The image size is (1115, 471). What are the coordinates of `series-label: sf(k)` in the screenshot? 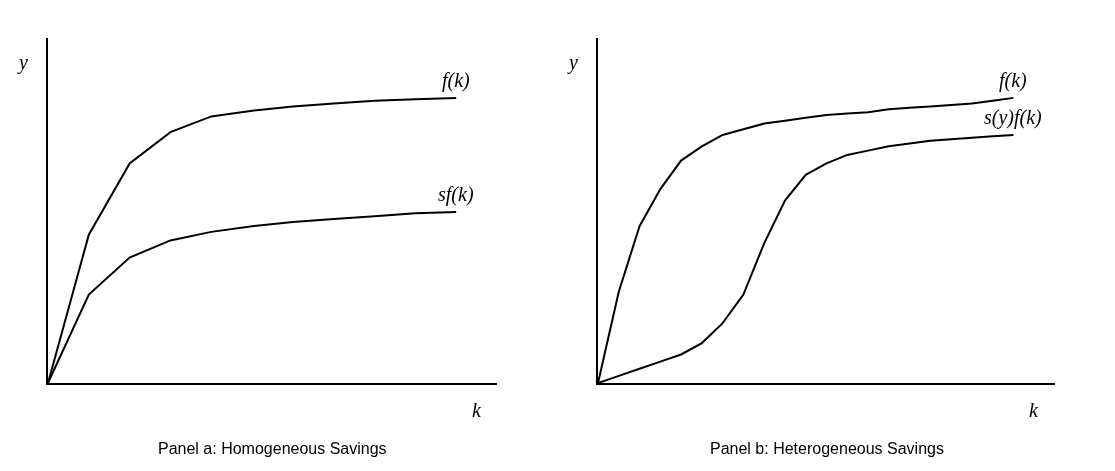 It's located at (456, 194).